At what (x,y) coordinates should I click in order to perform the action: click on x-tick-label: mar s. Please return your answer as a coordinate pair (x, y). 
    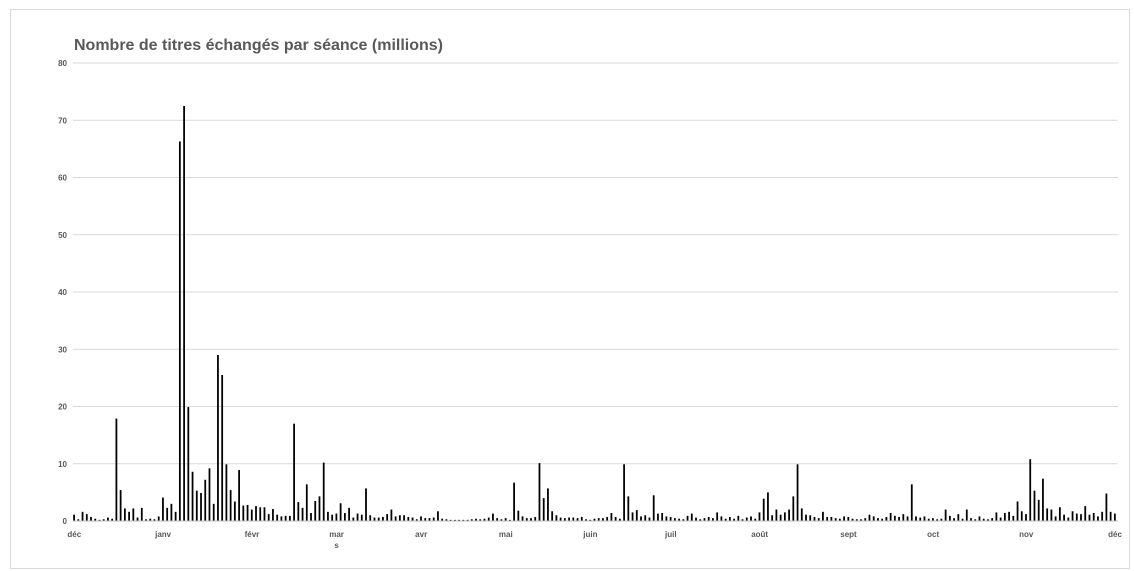
    Looking at the image, I should click on (336, 540).